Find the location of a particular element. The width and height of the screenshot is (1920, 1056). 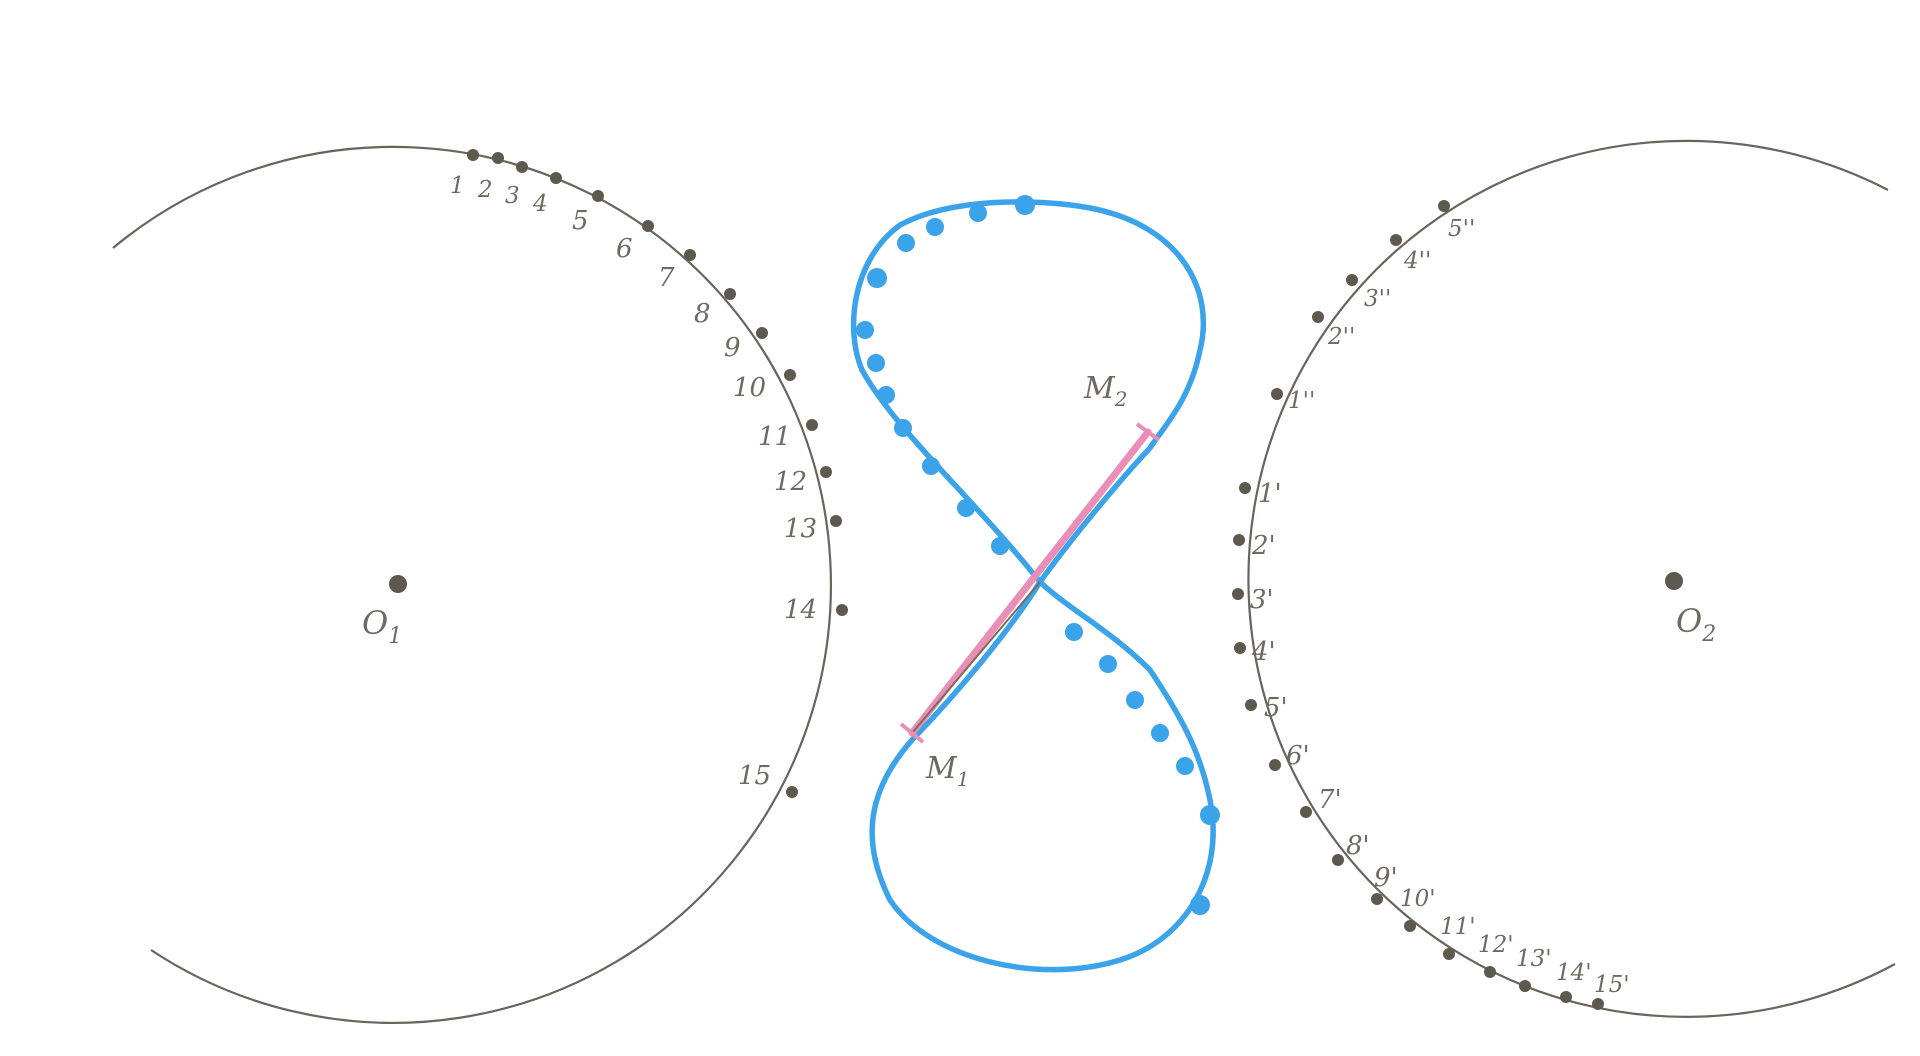

right-circle-points is located at coordinates (1418, 605).